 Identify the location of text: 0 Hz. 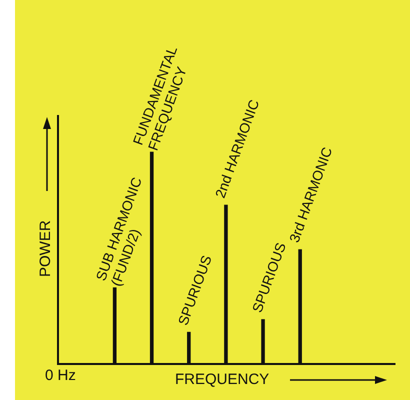
(60, 375).